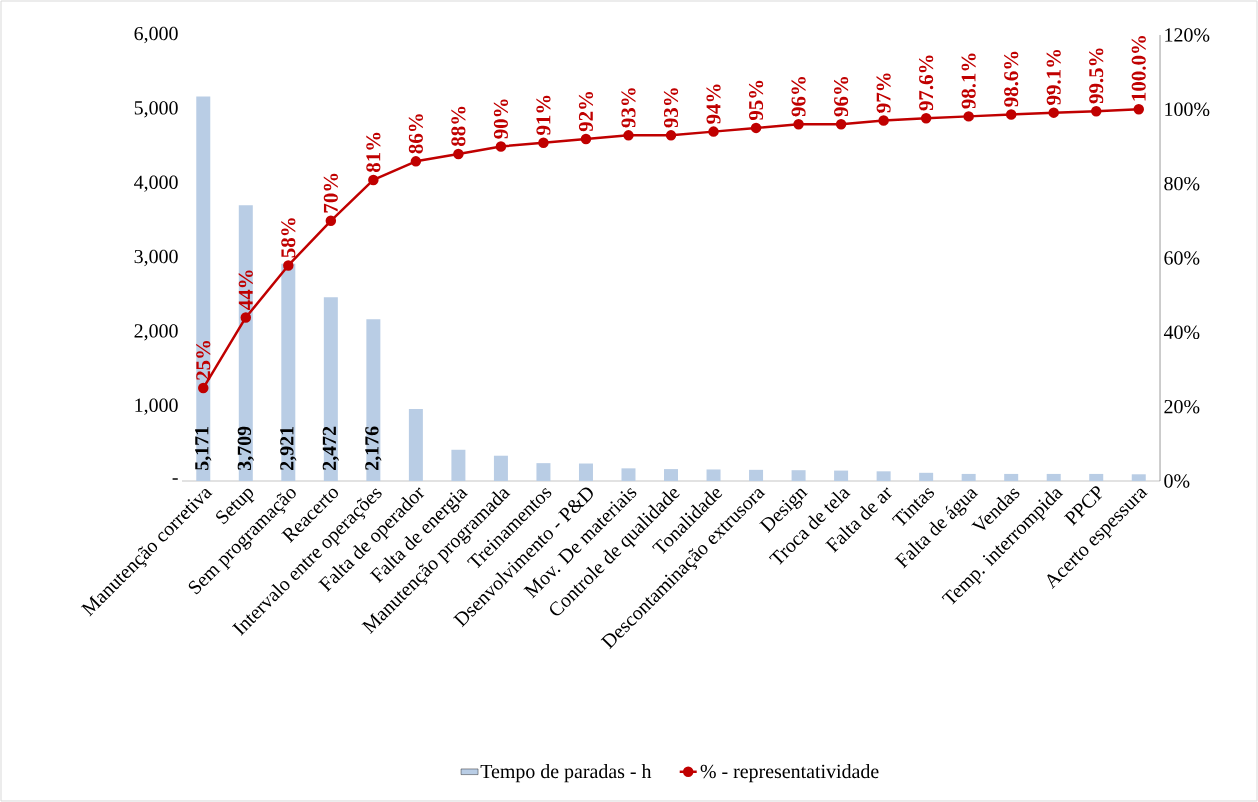 The image size is (1258, 802). I want to click on data-label: 3,709, so click(245, 448).